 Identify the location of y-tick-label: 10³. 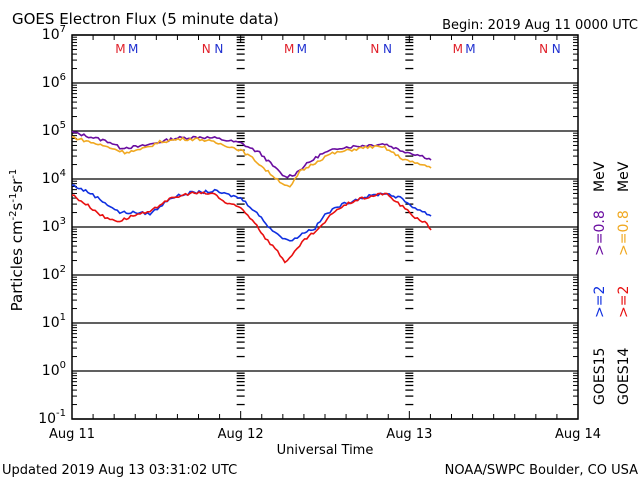
(54, 225).